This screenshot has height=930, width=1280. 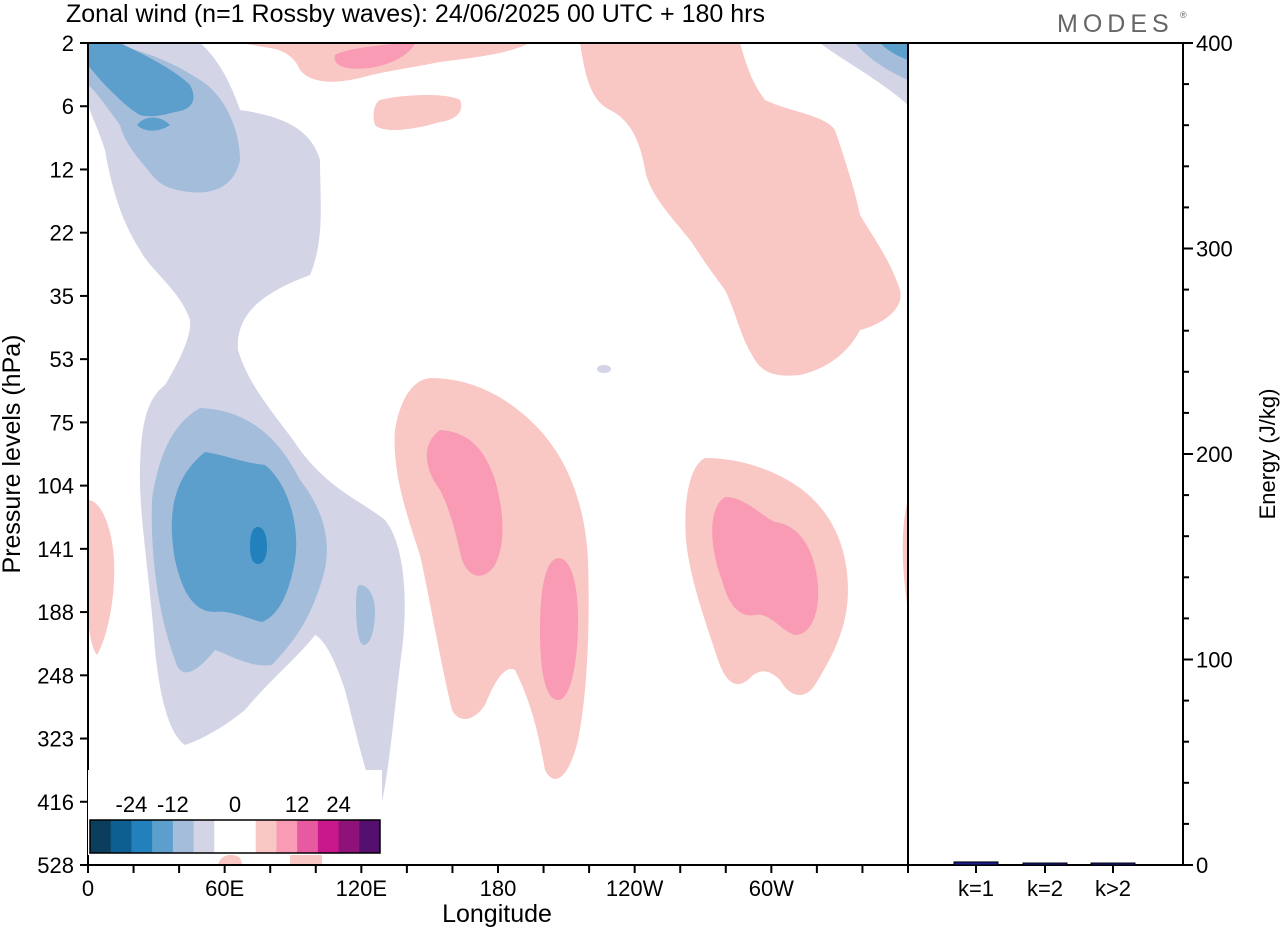 What do you see at coordinates (604, 369) in the screenshot?
I see `negative-contour-speck` at bounding box center [604, 369].